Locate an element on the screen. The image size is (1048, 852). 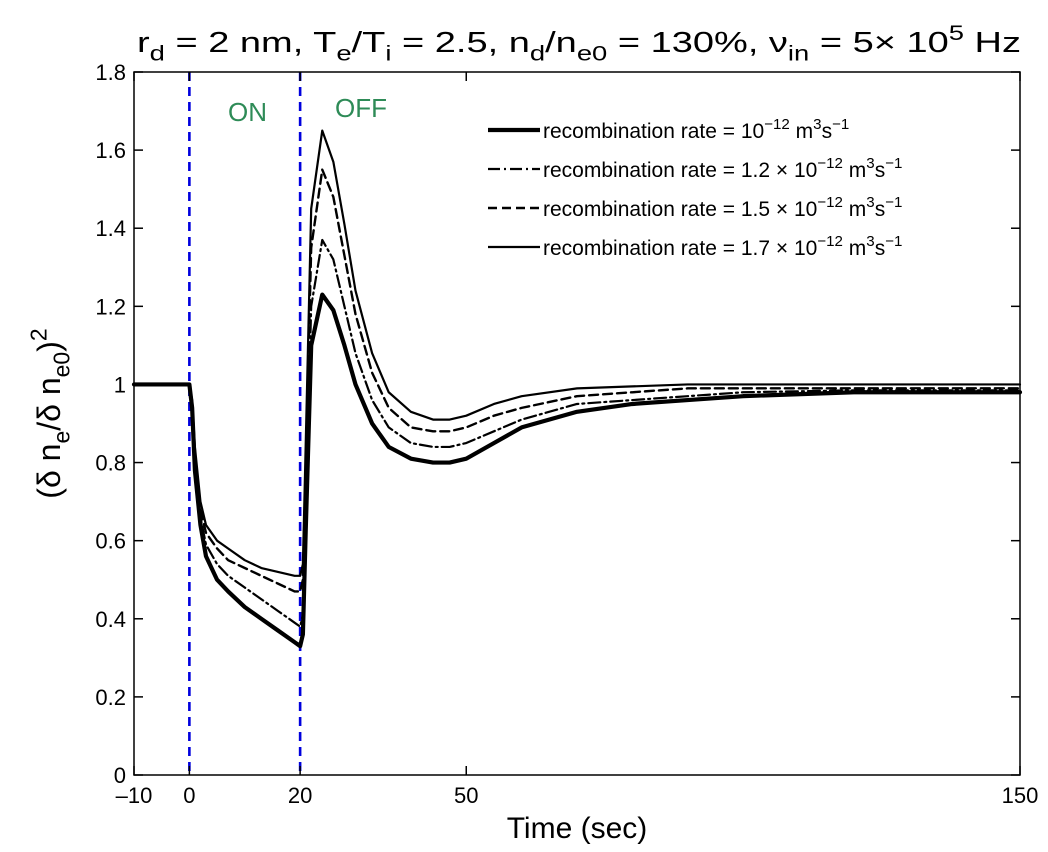
text-run: /δ n is located at coordinates (49, 403).